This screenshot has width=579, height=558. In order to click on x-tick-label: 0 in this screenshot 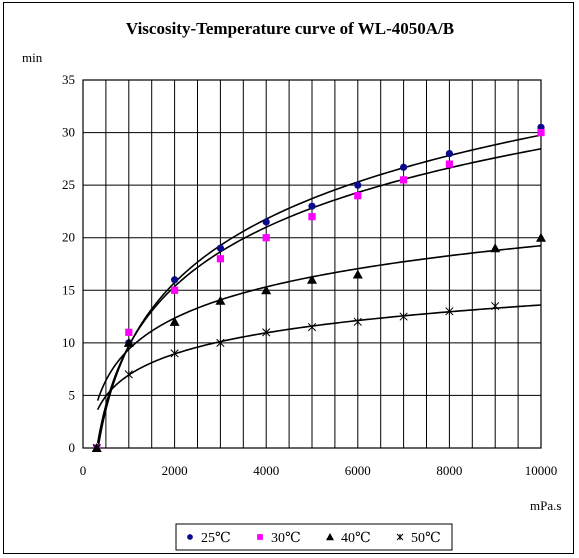, I will do `click(83, 470)`.